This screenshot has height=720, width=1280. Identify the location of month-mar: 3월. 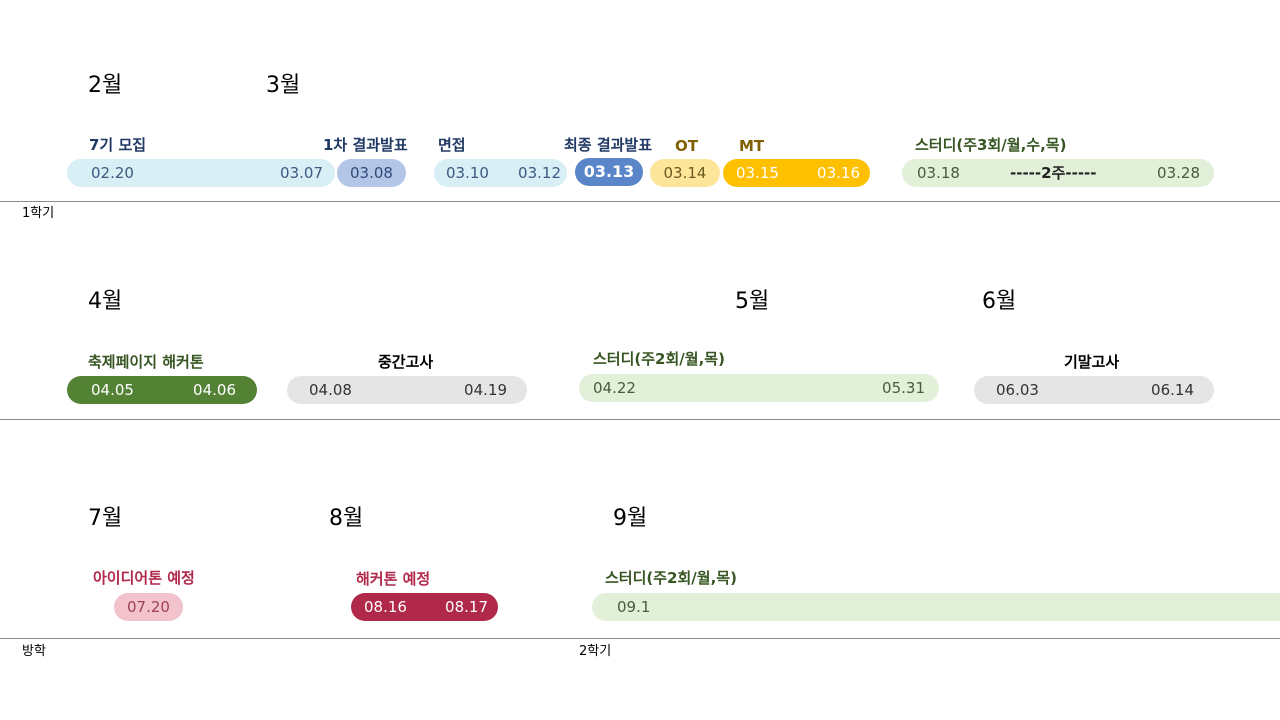
(283, 85).